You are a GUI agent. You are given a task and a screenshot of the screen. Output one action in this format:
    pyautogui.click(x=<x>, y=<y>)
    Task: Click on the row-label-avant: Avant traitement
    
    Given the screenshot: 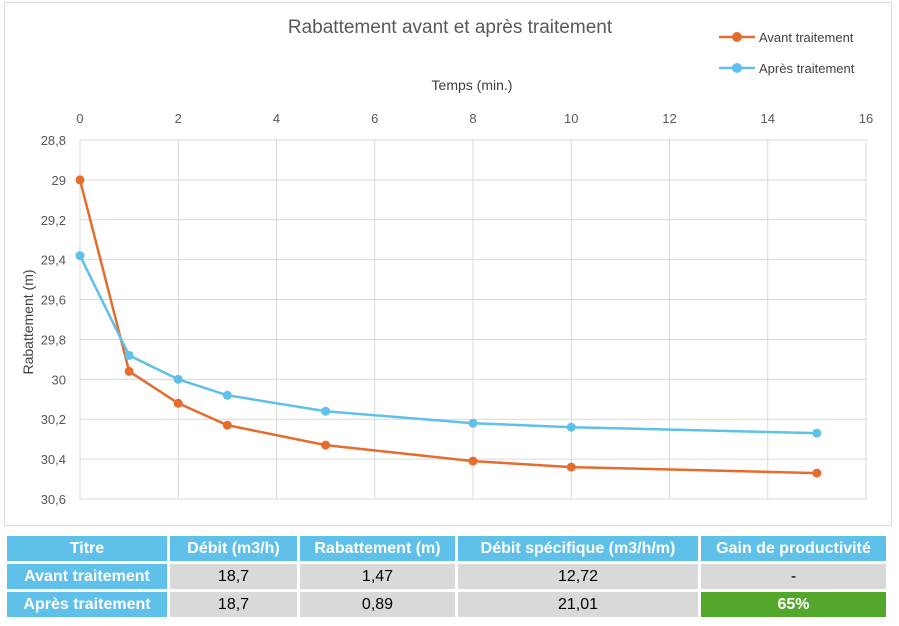 What is the action you would take?
    pyautogui.click(x=87, y=576)
    